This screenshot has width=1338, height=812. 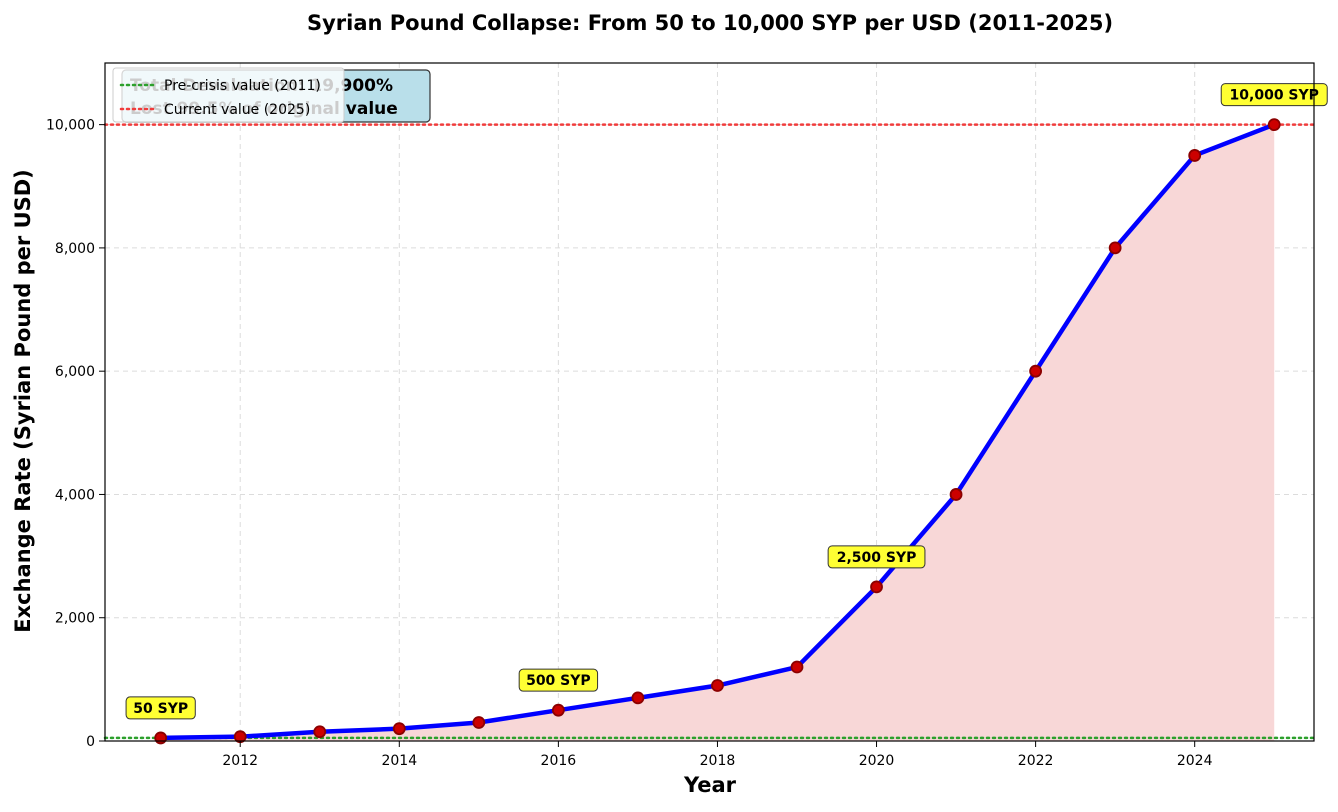 What do you see at coordinates (718, 761) in the screenshot?
I see `x-tick-label: 2018` at bounding box center [718, 761].